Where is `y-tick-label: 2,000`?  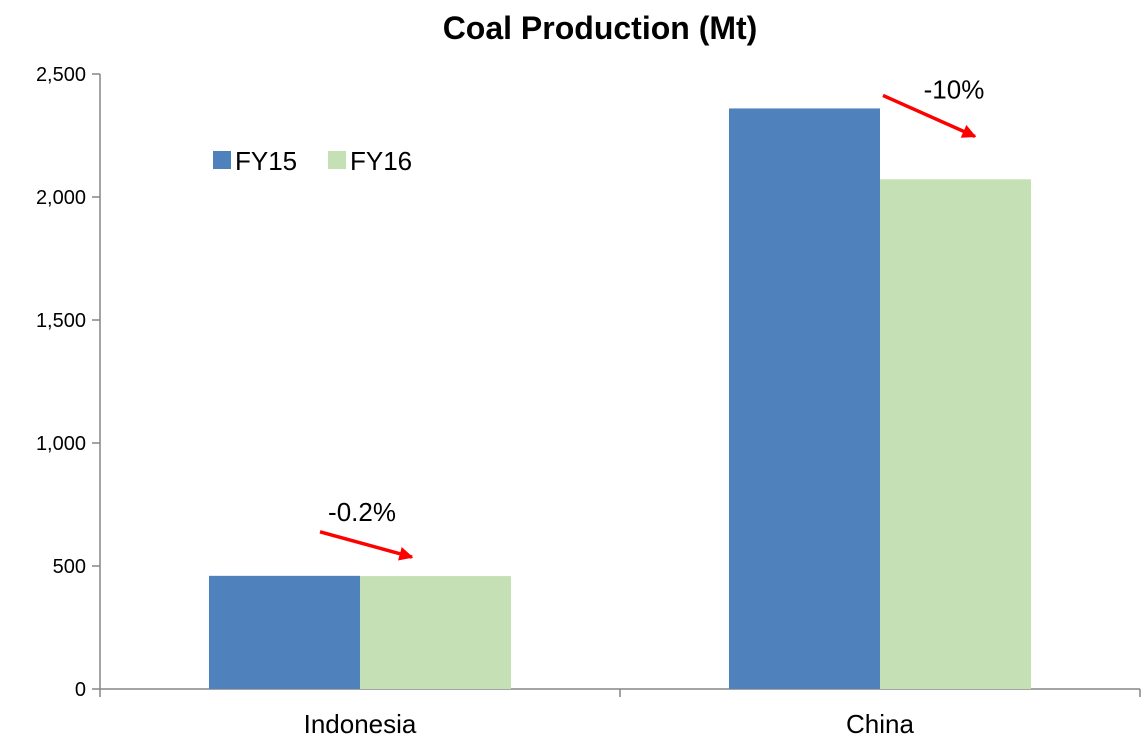
y-tick-label: 2,000 is located at coordinates (61, 198).